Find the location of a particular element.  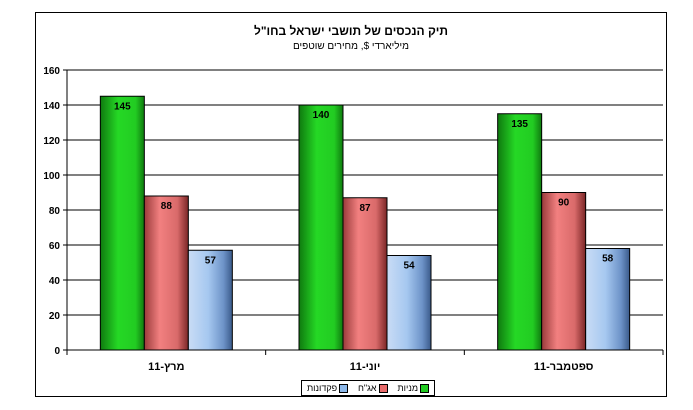

y-tick-label: 120 is located at coordinates (51, 141).